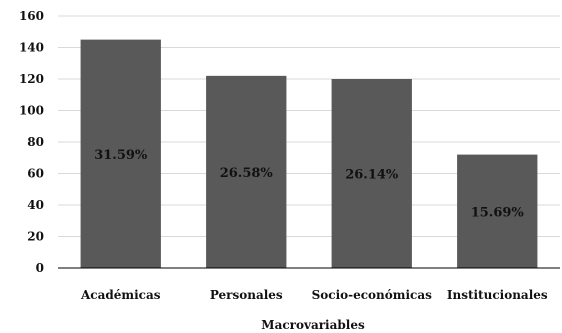  What do you see at coordinates (35, 174) in the screenshot?
I see `y-tick-label: 60` at bounding box center [35, 174].